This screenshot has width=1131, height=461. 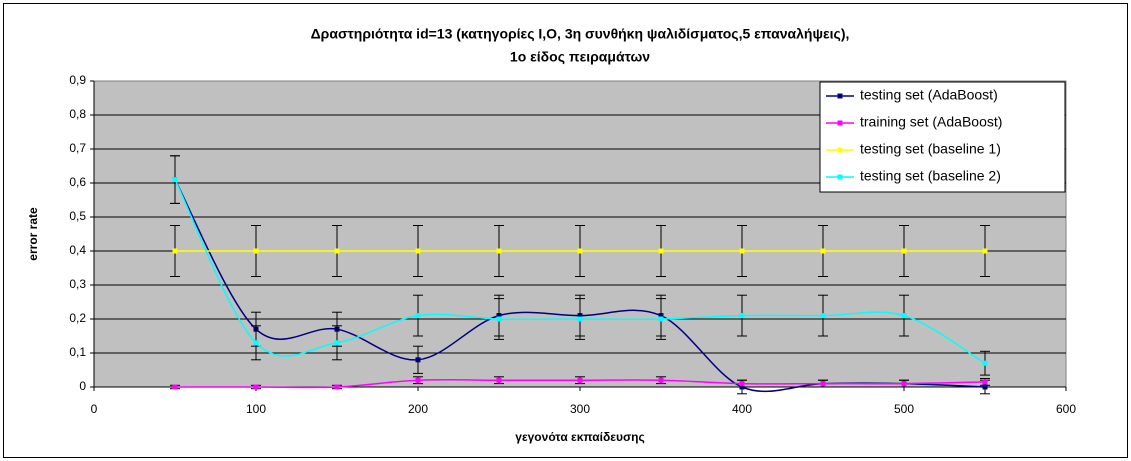 I want to click on x-tick-label: 0, so click(x=94, y=409).